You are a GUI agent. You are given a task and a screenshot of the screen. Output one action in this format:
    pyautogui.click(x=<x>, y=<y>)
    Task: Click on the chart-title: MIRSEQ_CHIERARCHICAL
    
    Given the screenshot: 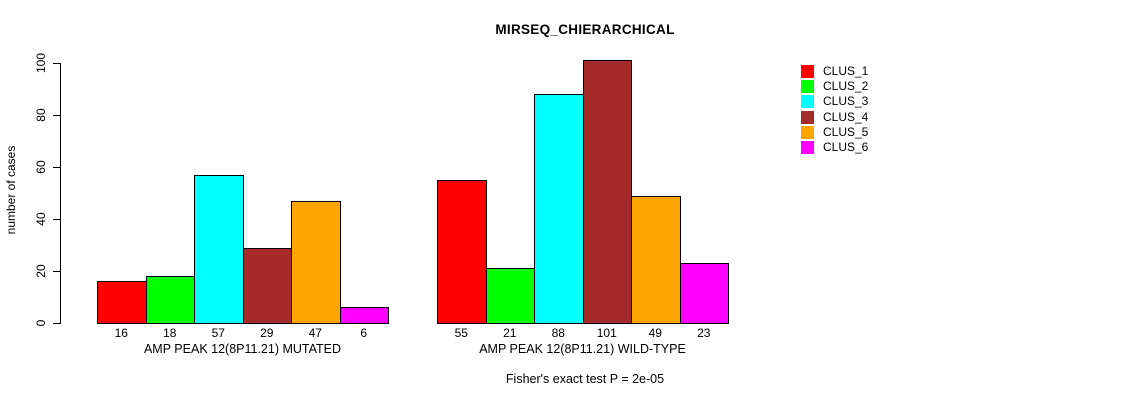 What is the action you would take?
    pyautogui.click(x=585, y=29)
    